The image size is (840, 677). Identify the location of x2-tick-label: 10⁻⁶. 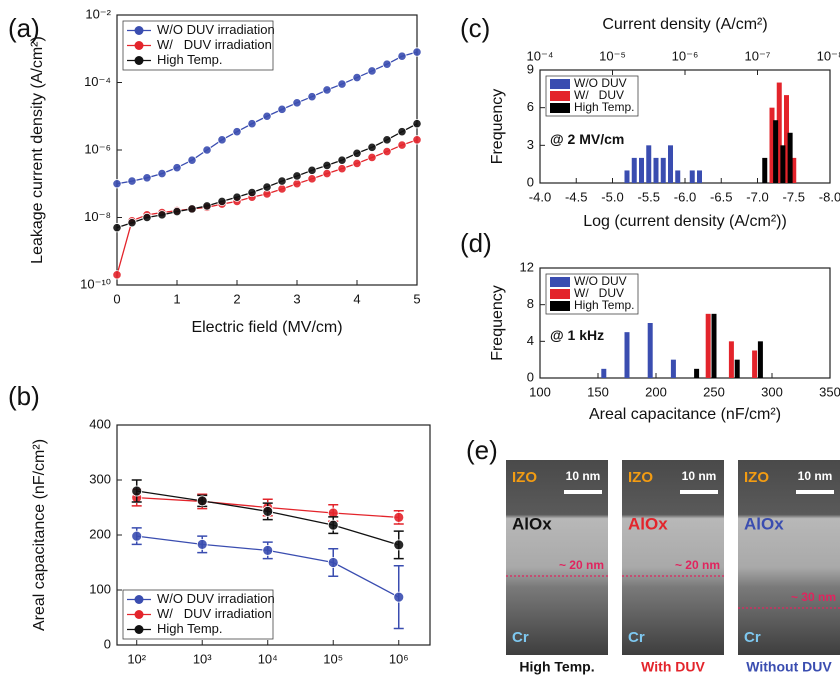
(685, 55).